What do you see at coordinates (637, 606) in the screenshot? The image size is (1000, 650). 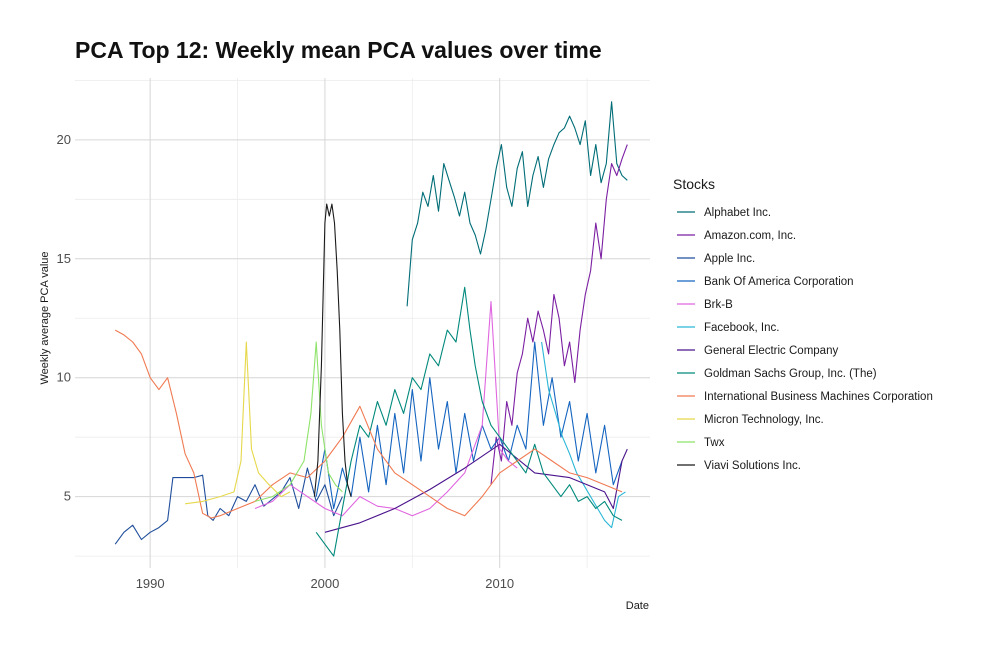 I see `x-axis-label: Date` at bounding box center [637, 606].